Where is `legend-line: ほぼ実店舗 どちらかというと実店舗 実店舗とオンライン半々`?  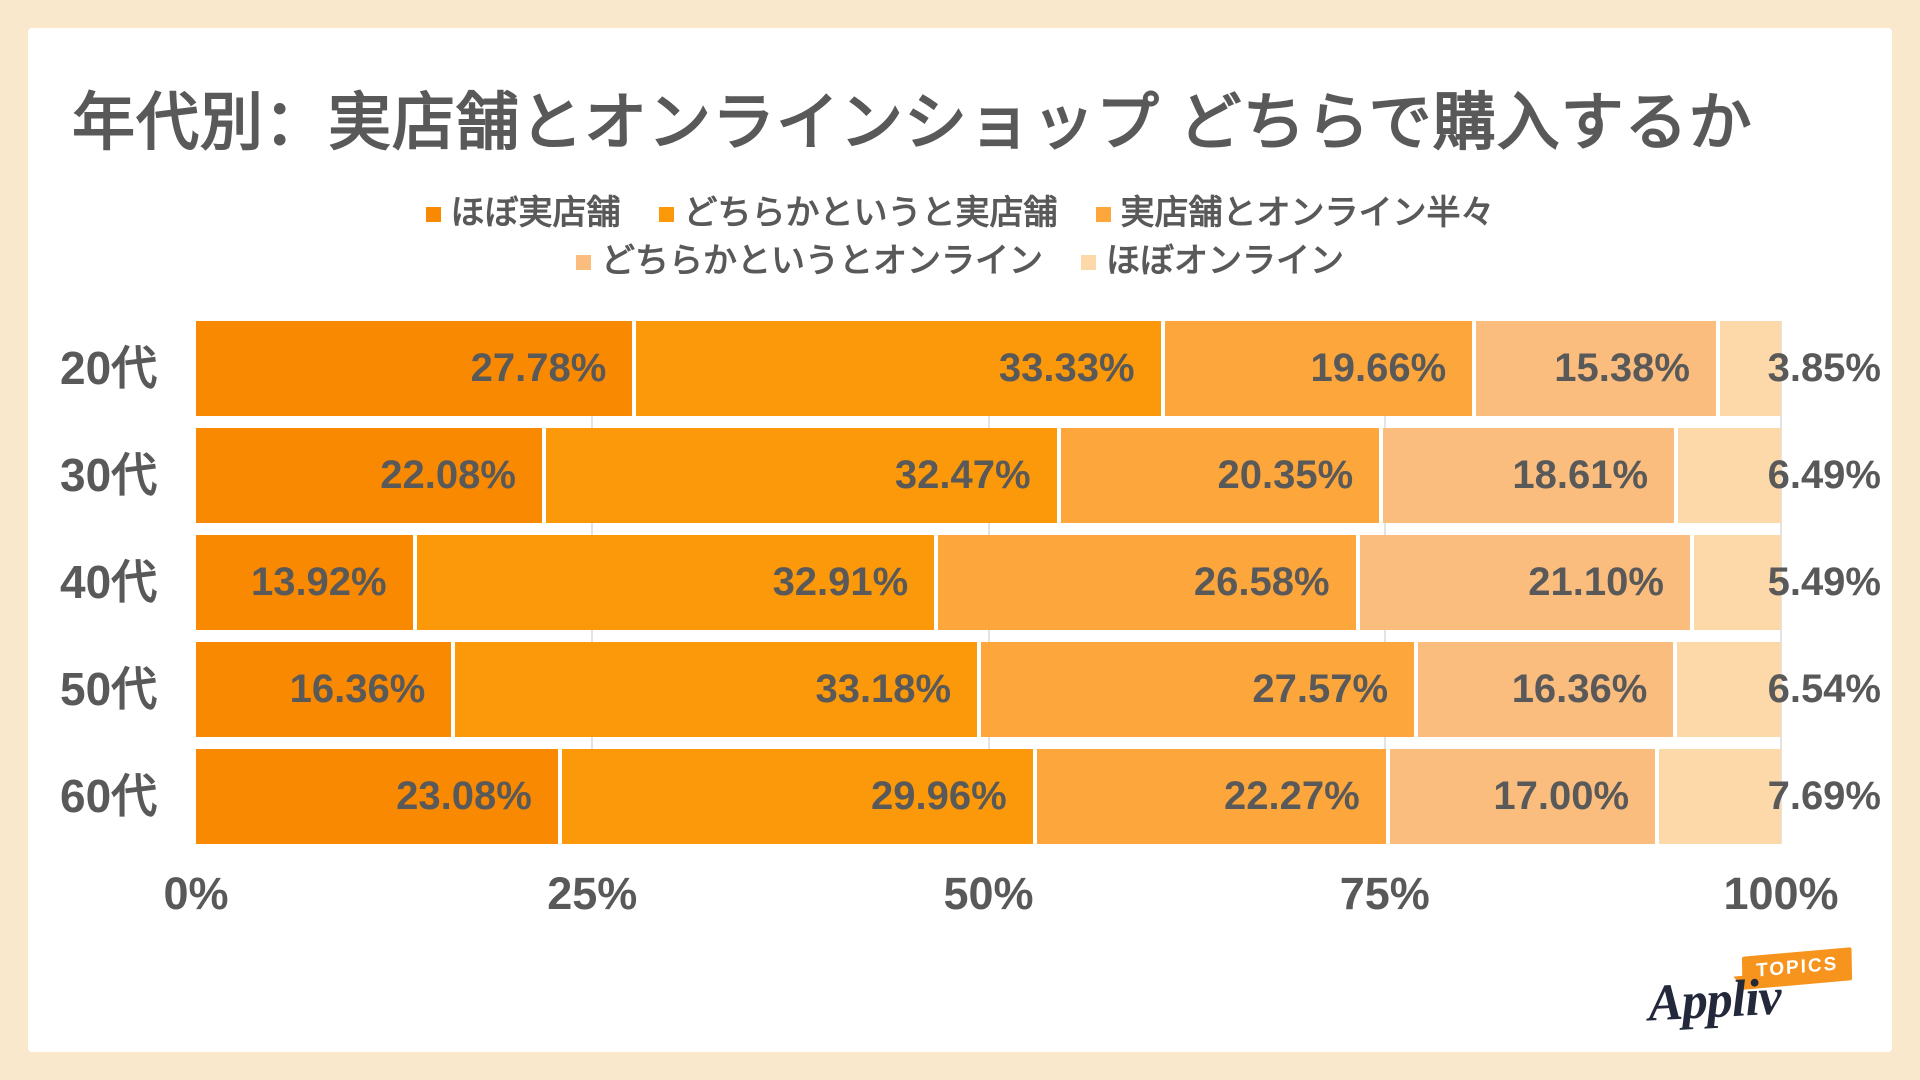 legend-line: ほぼ実店舗 どちらかというと実店舗 実店舗とオンライン半々 is located at coordinates (960, 213).